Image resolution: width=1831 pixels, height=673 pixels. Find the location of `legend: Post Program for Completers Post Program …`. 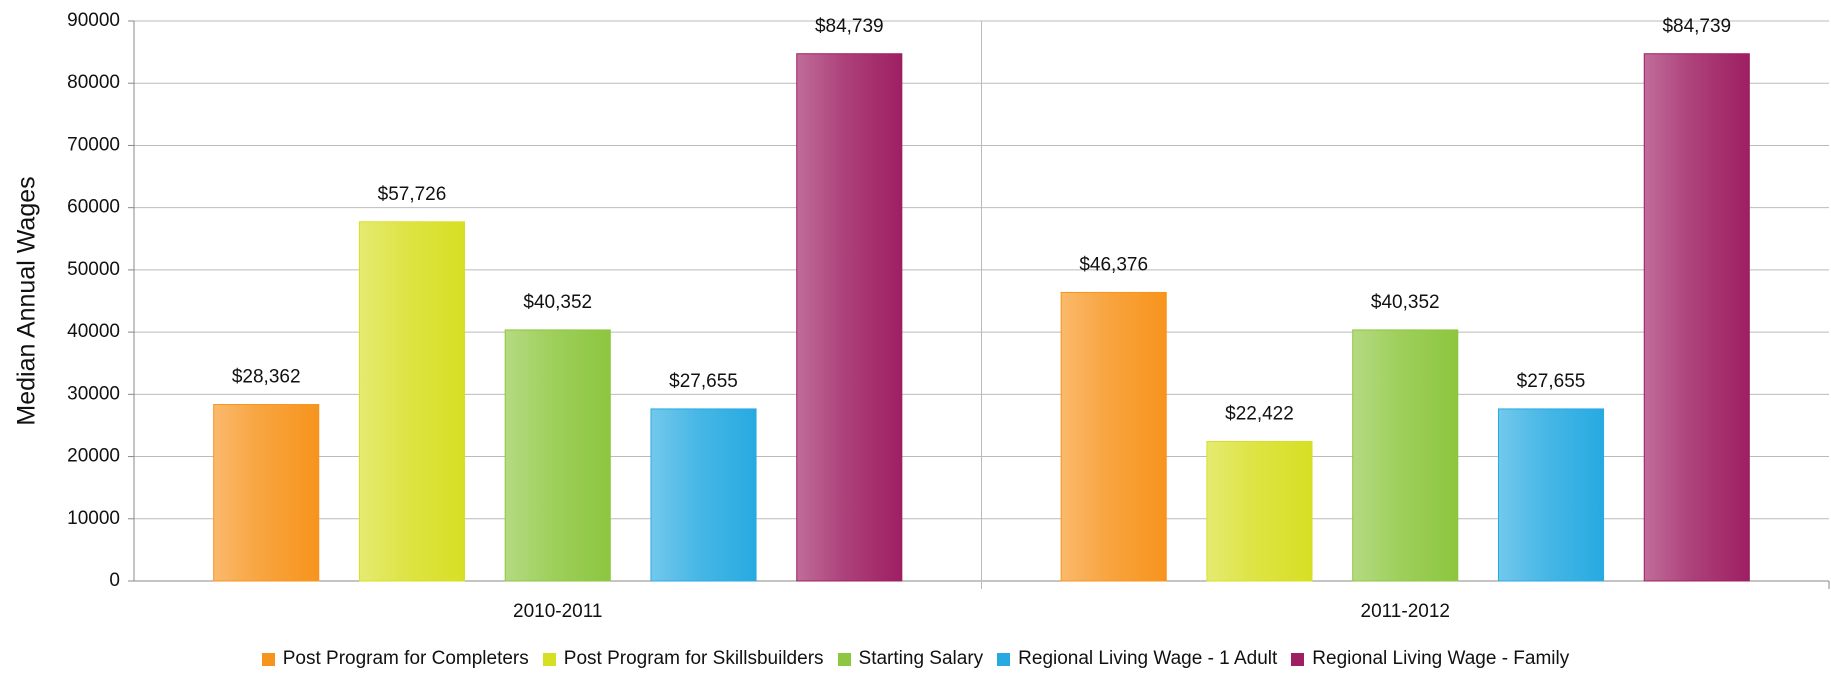

legend: Post Program for Completers Post Program … is located at coordinates (915, 659).